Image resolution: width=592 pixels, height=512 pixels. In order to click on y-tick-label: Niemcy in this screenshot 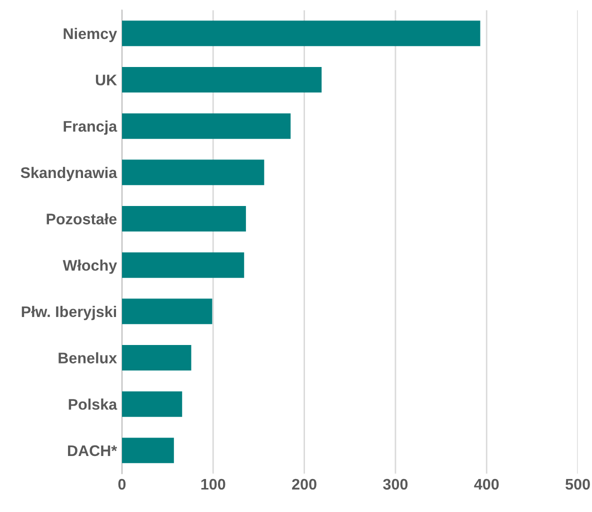, I will do `click(91, 35)`.